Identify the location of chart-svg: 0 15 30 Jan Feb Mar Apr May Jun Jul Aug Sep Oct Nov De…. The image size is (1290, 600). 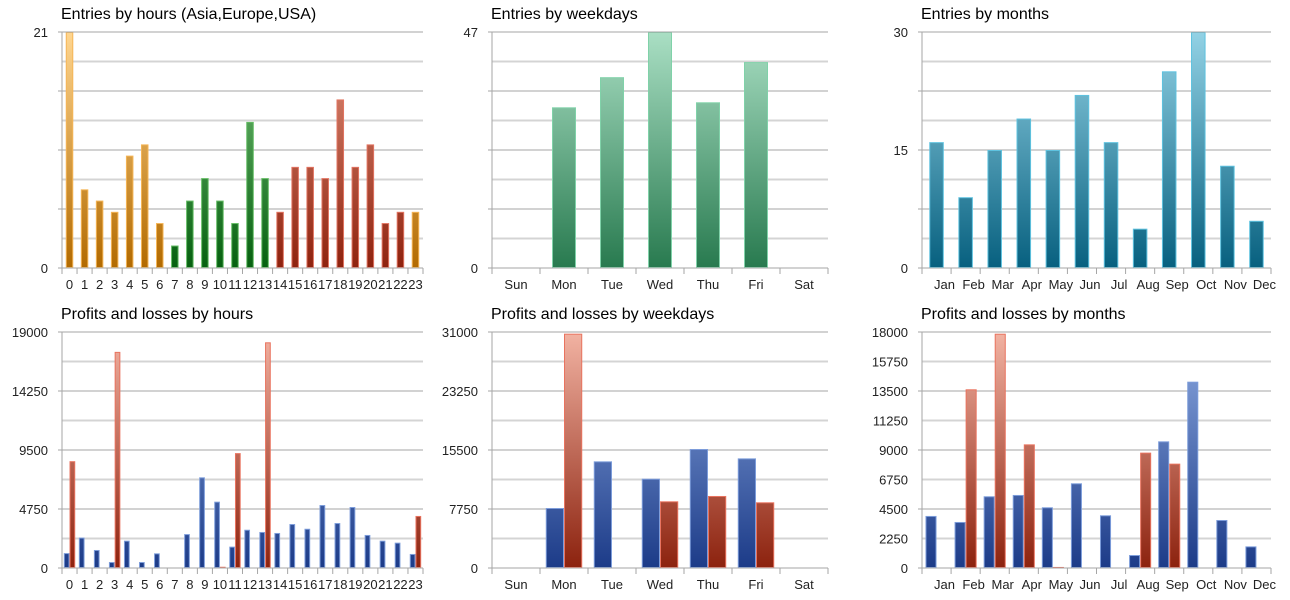
(1085, 158).